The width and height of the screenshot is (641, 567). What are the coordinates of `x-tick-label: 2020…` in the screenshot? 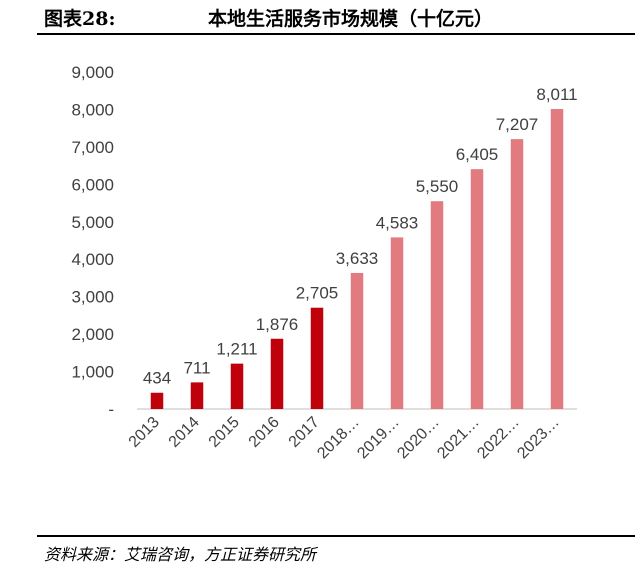 It's located at (418, 438).